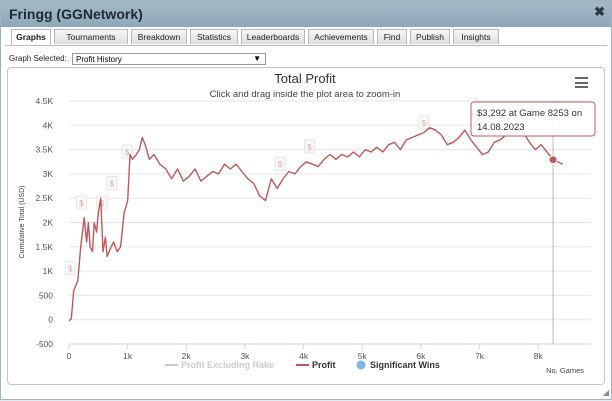 This screenshot has width=612, height=401. I want to click on tooltip-line-1: $3,292 at Game 8253 on, so click(529, 113).